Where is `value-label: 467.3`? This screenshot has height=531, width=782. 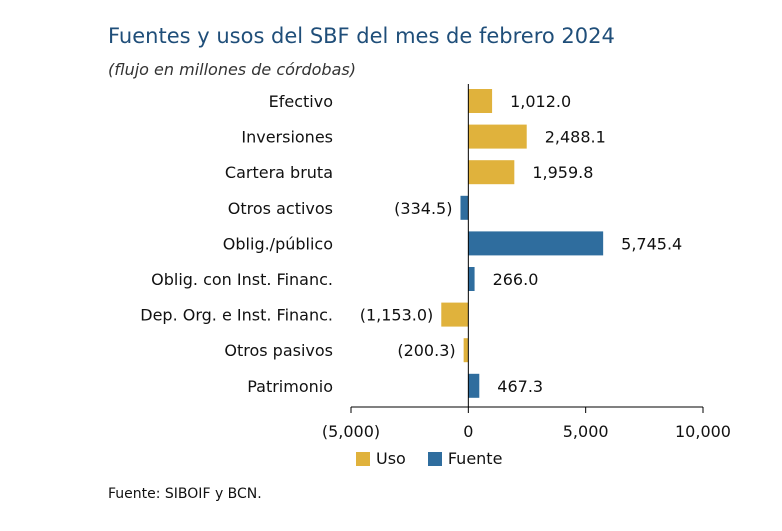
value-label: 467.3 is located at coordinates (520, 386).